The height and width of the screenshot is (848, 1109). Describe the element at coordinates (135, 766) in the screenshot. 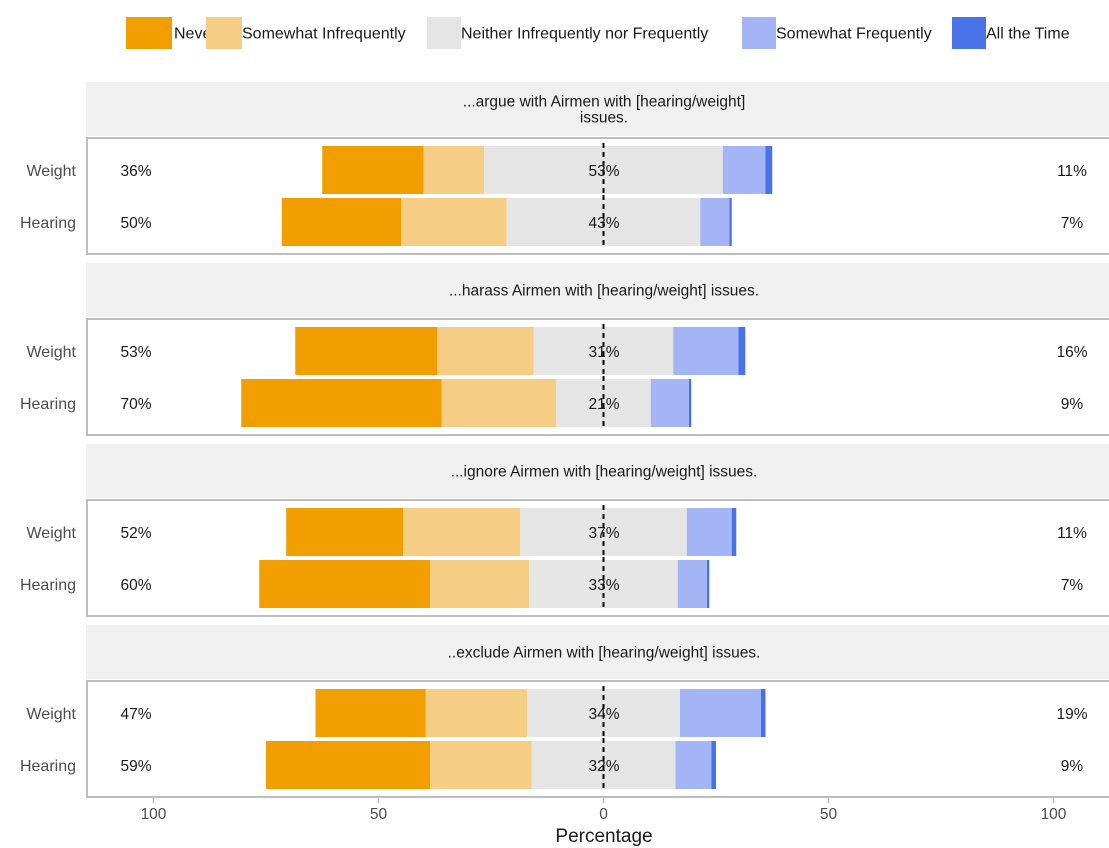

I see `left-percent-label: 59%` at that location.